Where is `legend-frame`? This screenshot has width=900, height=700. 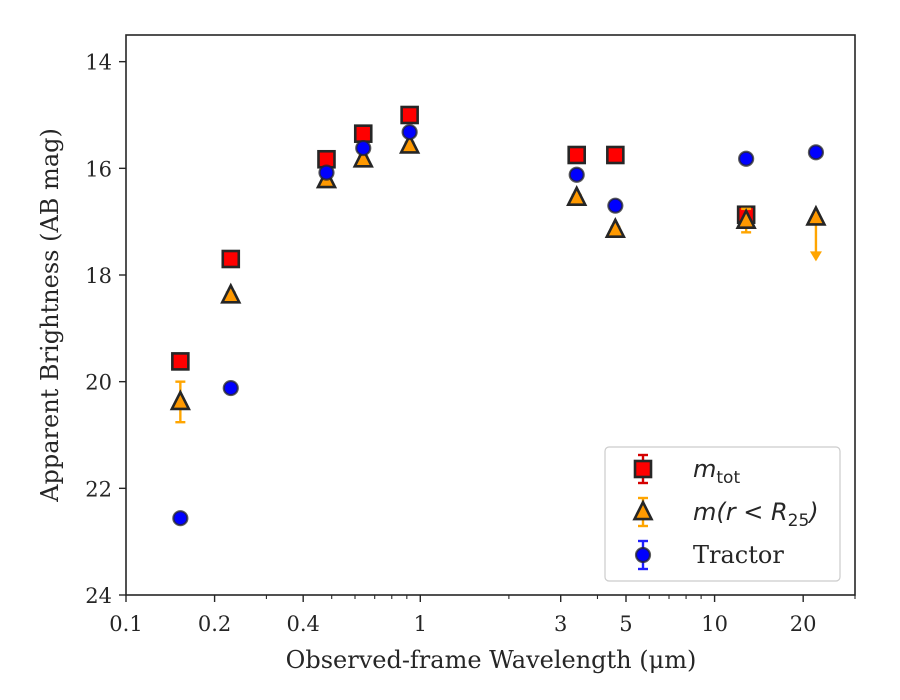 legend-frame is located at coordinates (722, 514).